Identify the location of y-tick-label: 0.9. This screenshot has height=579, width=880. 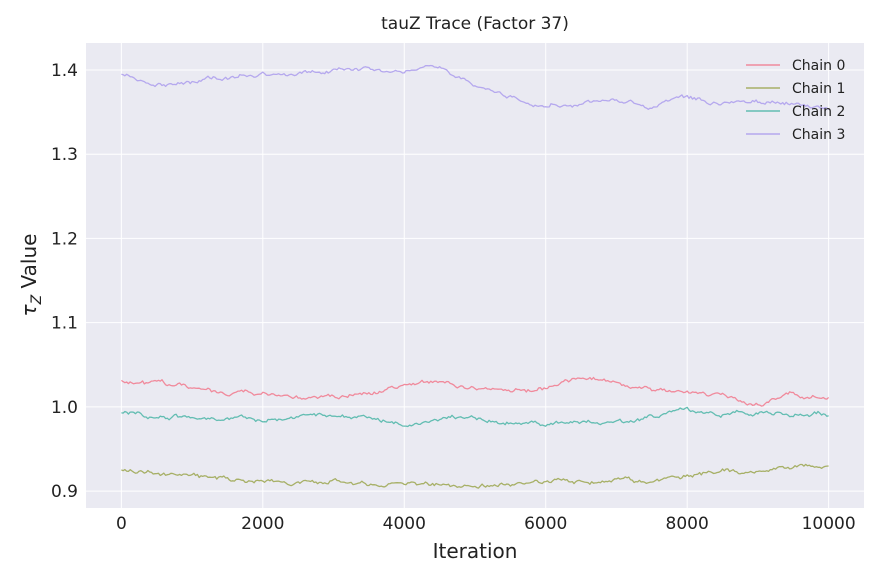
(64, 492).